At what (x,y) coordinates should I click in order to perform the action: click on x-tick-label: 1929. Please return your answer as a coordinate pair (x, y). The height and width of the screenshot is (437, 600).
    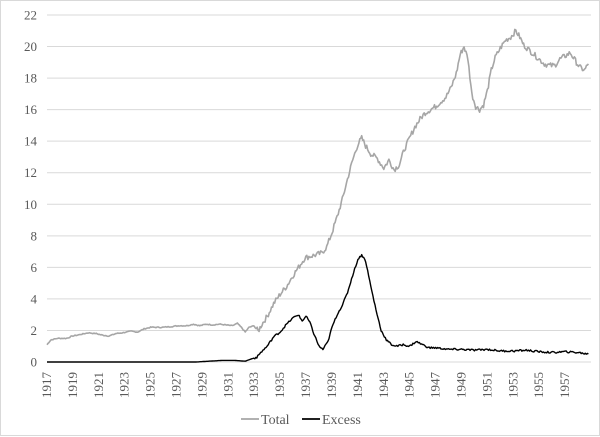
    Looking at the image, I should click on (201, 385).